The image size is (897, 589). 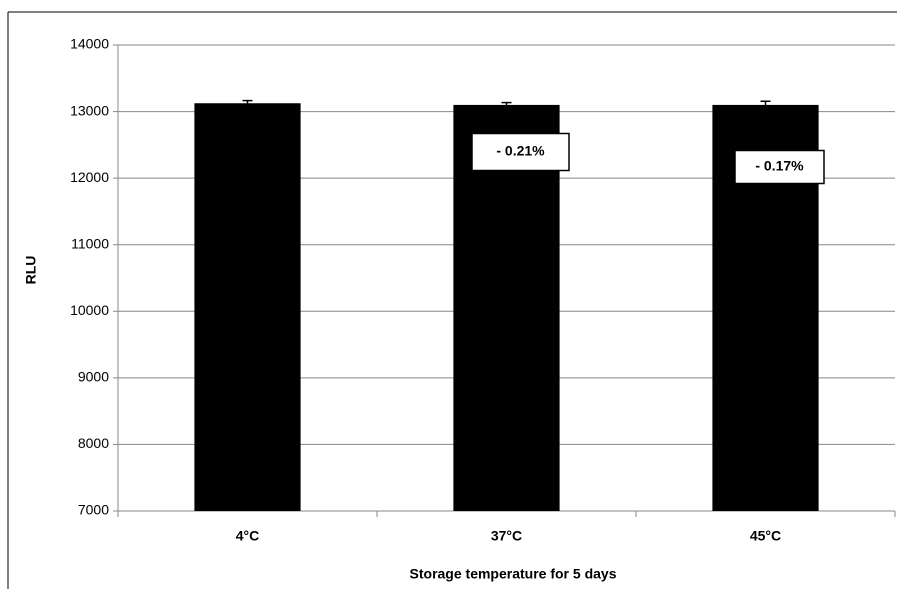 What do you see at coordinates (89, 177) in the screenshot?
I see `y-tick-label: 12000` at bounding box center [89, 177].